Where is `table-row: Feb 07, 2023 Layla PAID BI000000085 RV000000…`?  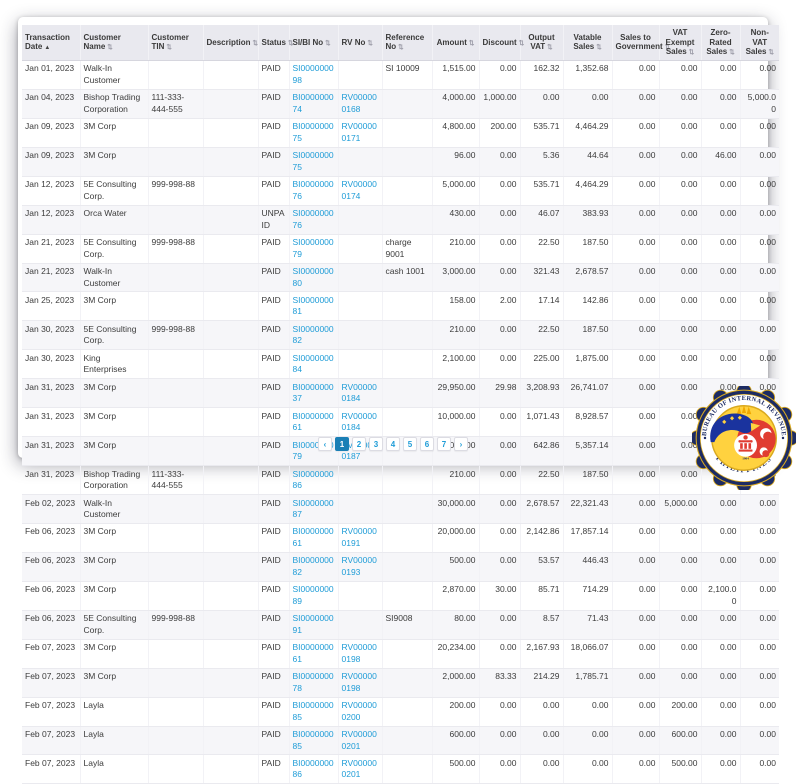 table-row: Feb 07, 2023 Layla PAID BI000000085 RV000000… is located at coordinates (400, 712).